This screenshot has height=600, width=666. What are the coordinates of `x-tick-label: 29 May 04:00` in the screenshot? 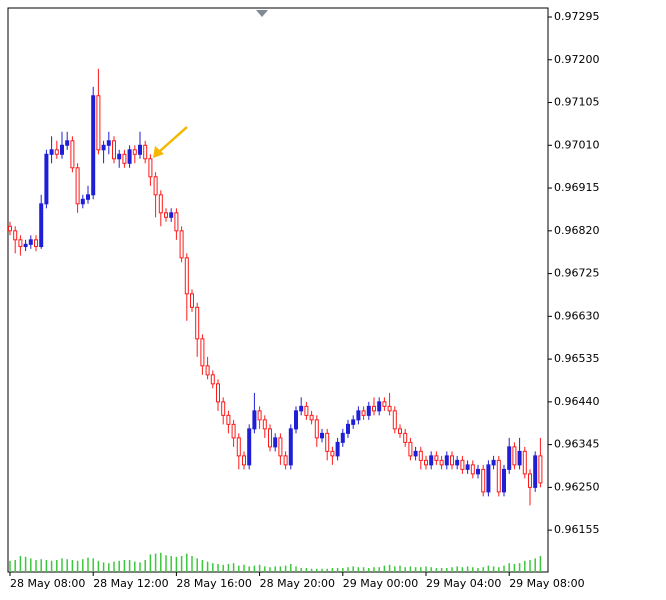 It's located at (463, 583).